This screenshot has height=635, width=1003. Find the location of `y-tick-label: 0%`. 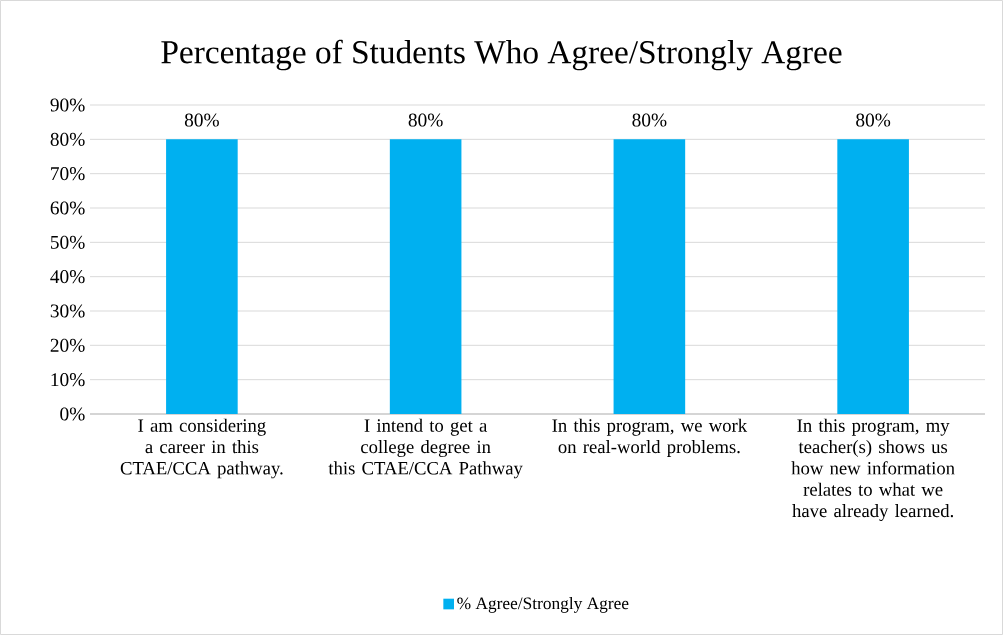

y-tick-label: 0% is located at coordinates (72, 414).